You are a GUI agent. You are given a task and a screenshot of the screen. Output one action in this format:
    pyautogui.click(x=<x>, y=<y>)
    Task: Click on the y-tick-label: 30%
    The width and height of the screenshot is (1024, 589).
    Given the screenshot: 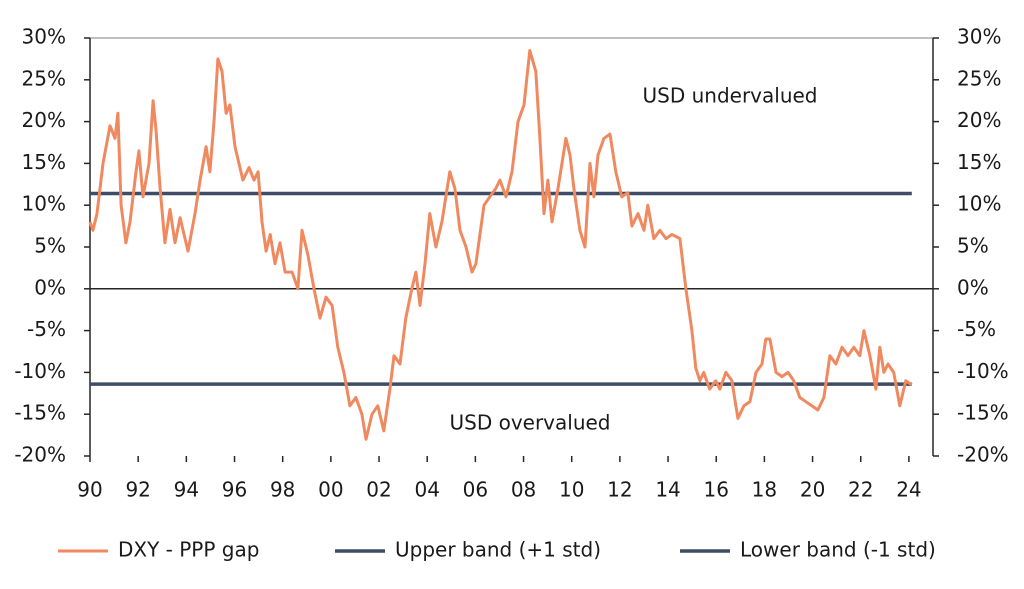 What is the action you would take?
    pyautogui.click(x=44, y=37)
    